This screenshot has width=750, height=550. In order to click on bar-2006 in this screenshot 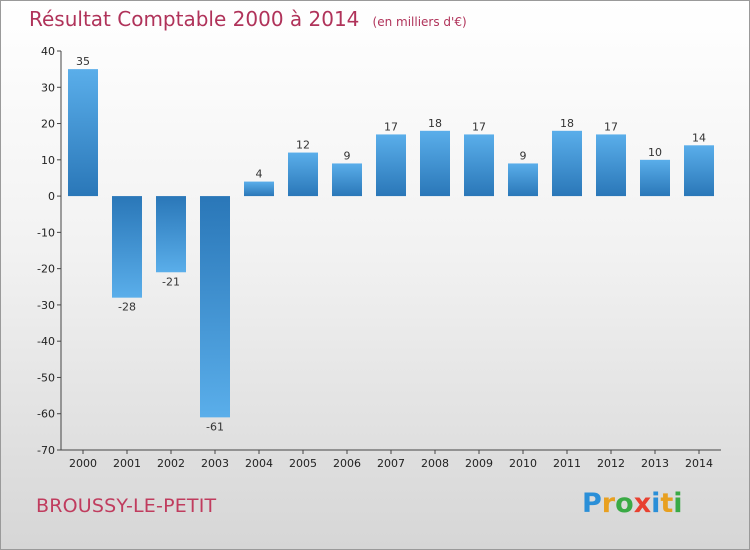, I will do `click(347, 180)`.